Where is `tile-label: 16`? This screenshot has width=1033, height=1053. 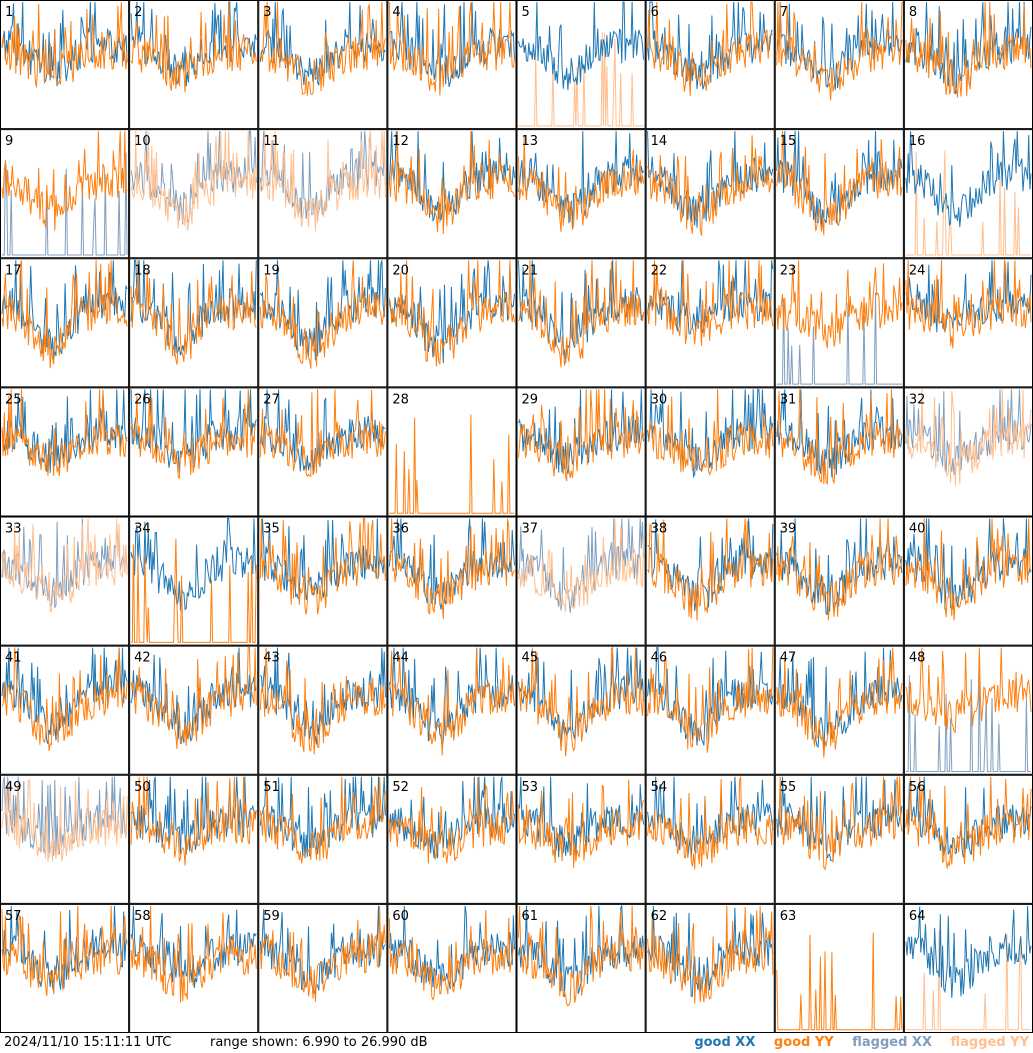
tile-label: 16 is located at coordinates (917, 141).